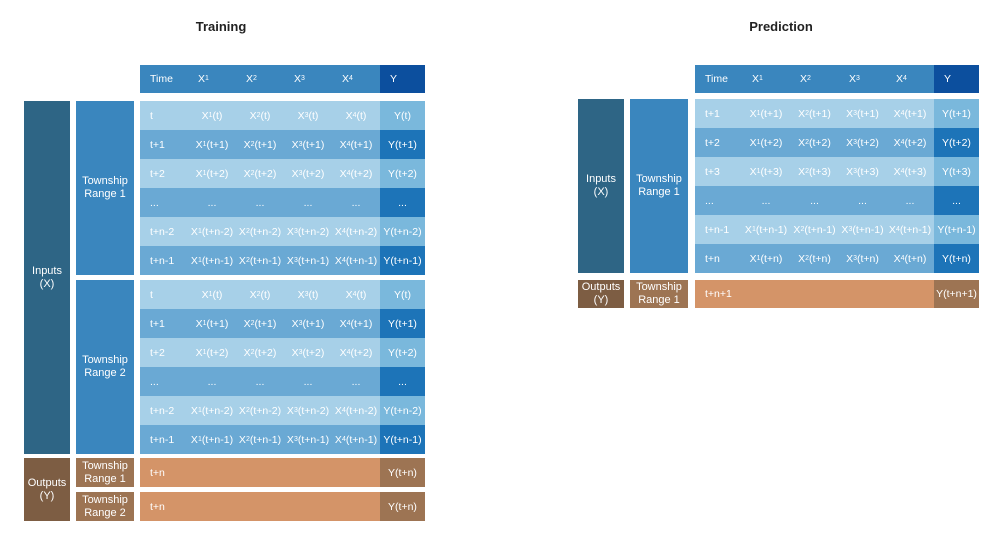 The image size is (1000, 546). Describe the element at coordinates (862, 142) in the screenshot. I see `prediction-r0-row1-col3: X 3 (t+2)` at that location.